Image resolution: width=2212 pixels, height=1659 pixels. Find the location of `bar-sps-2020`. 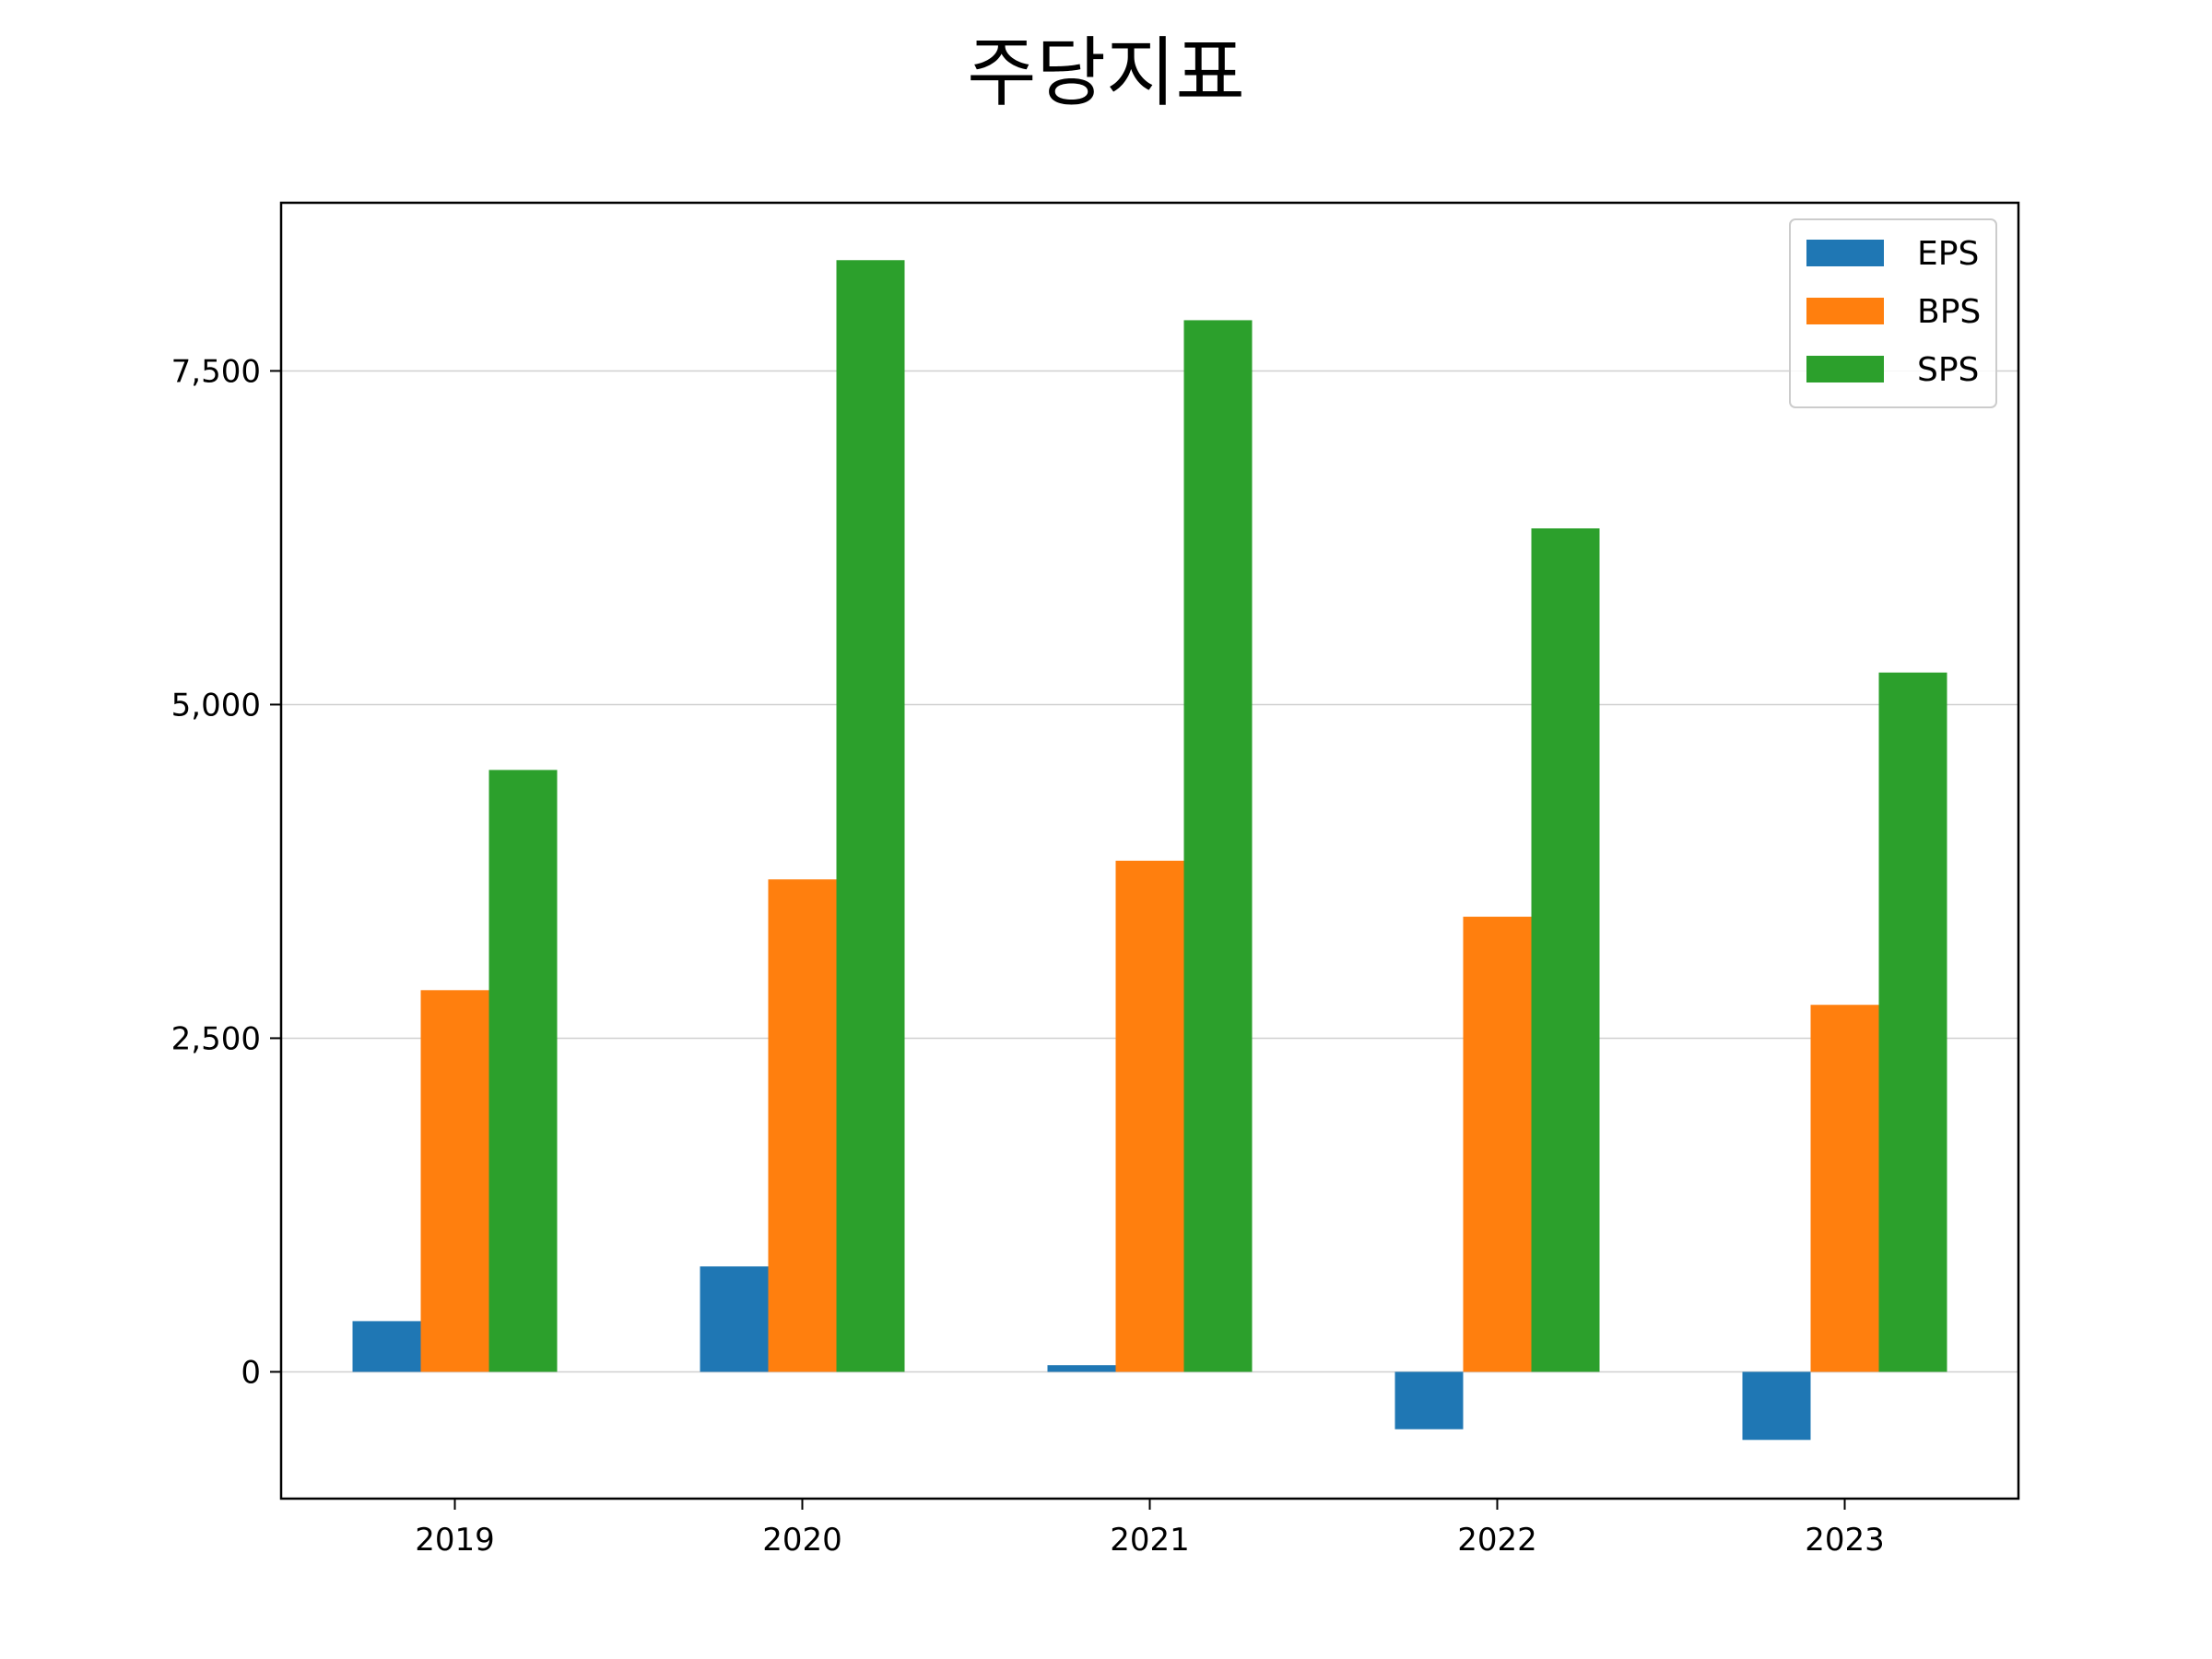

bar-sps-2020 is located at coordinates (870, 816).